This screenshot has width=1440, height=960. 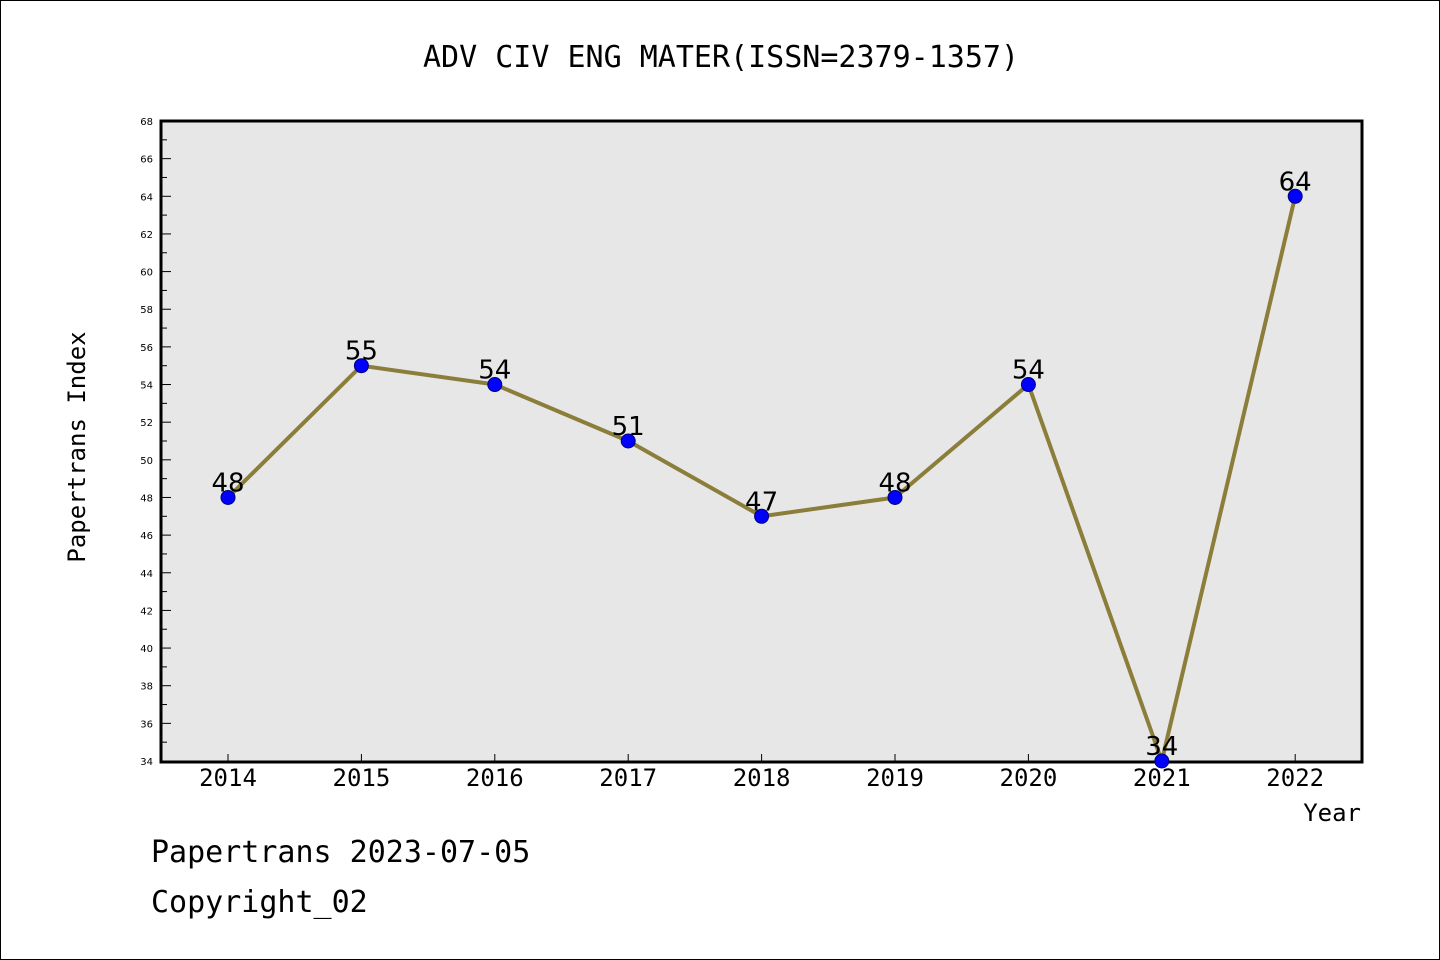 What do you see at coordinates (146, 348) in the screenshot?
I see `y-tick-label: 56` at bounding box center [146, 348].